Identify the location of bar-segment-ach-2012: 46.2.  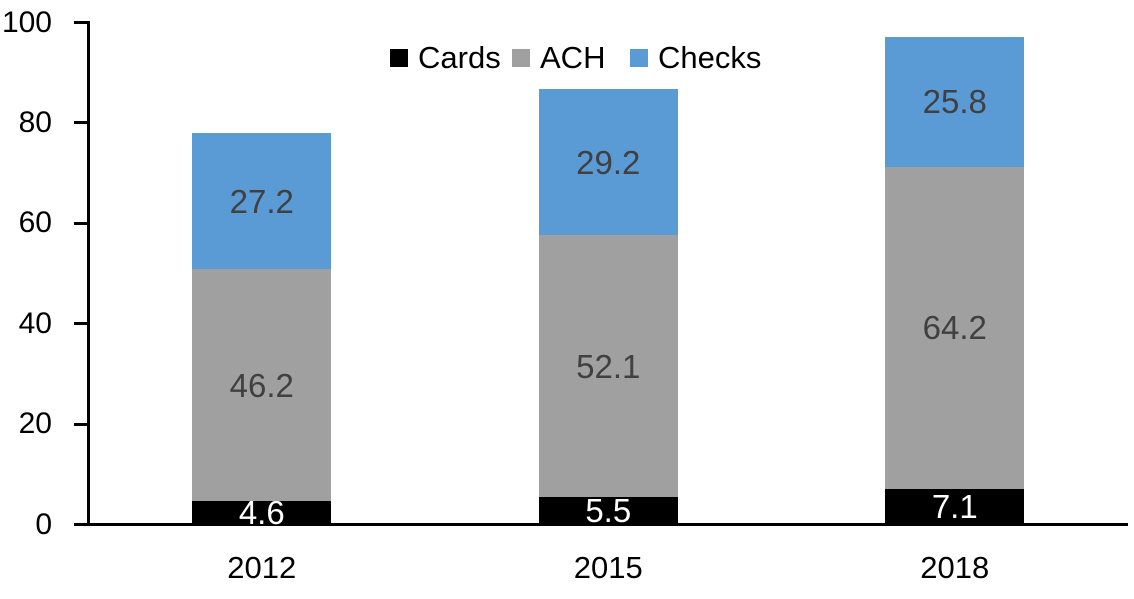
(262, 385).